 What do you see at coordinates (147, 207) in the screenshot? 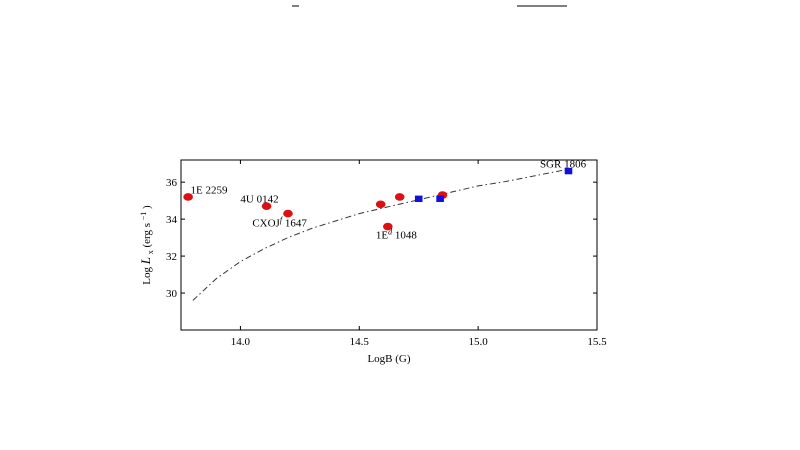
I see `y-axis-label-unit-close: )` at bounding box center [147, 207].